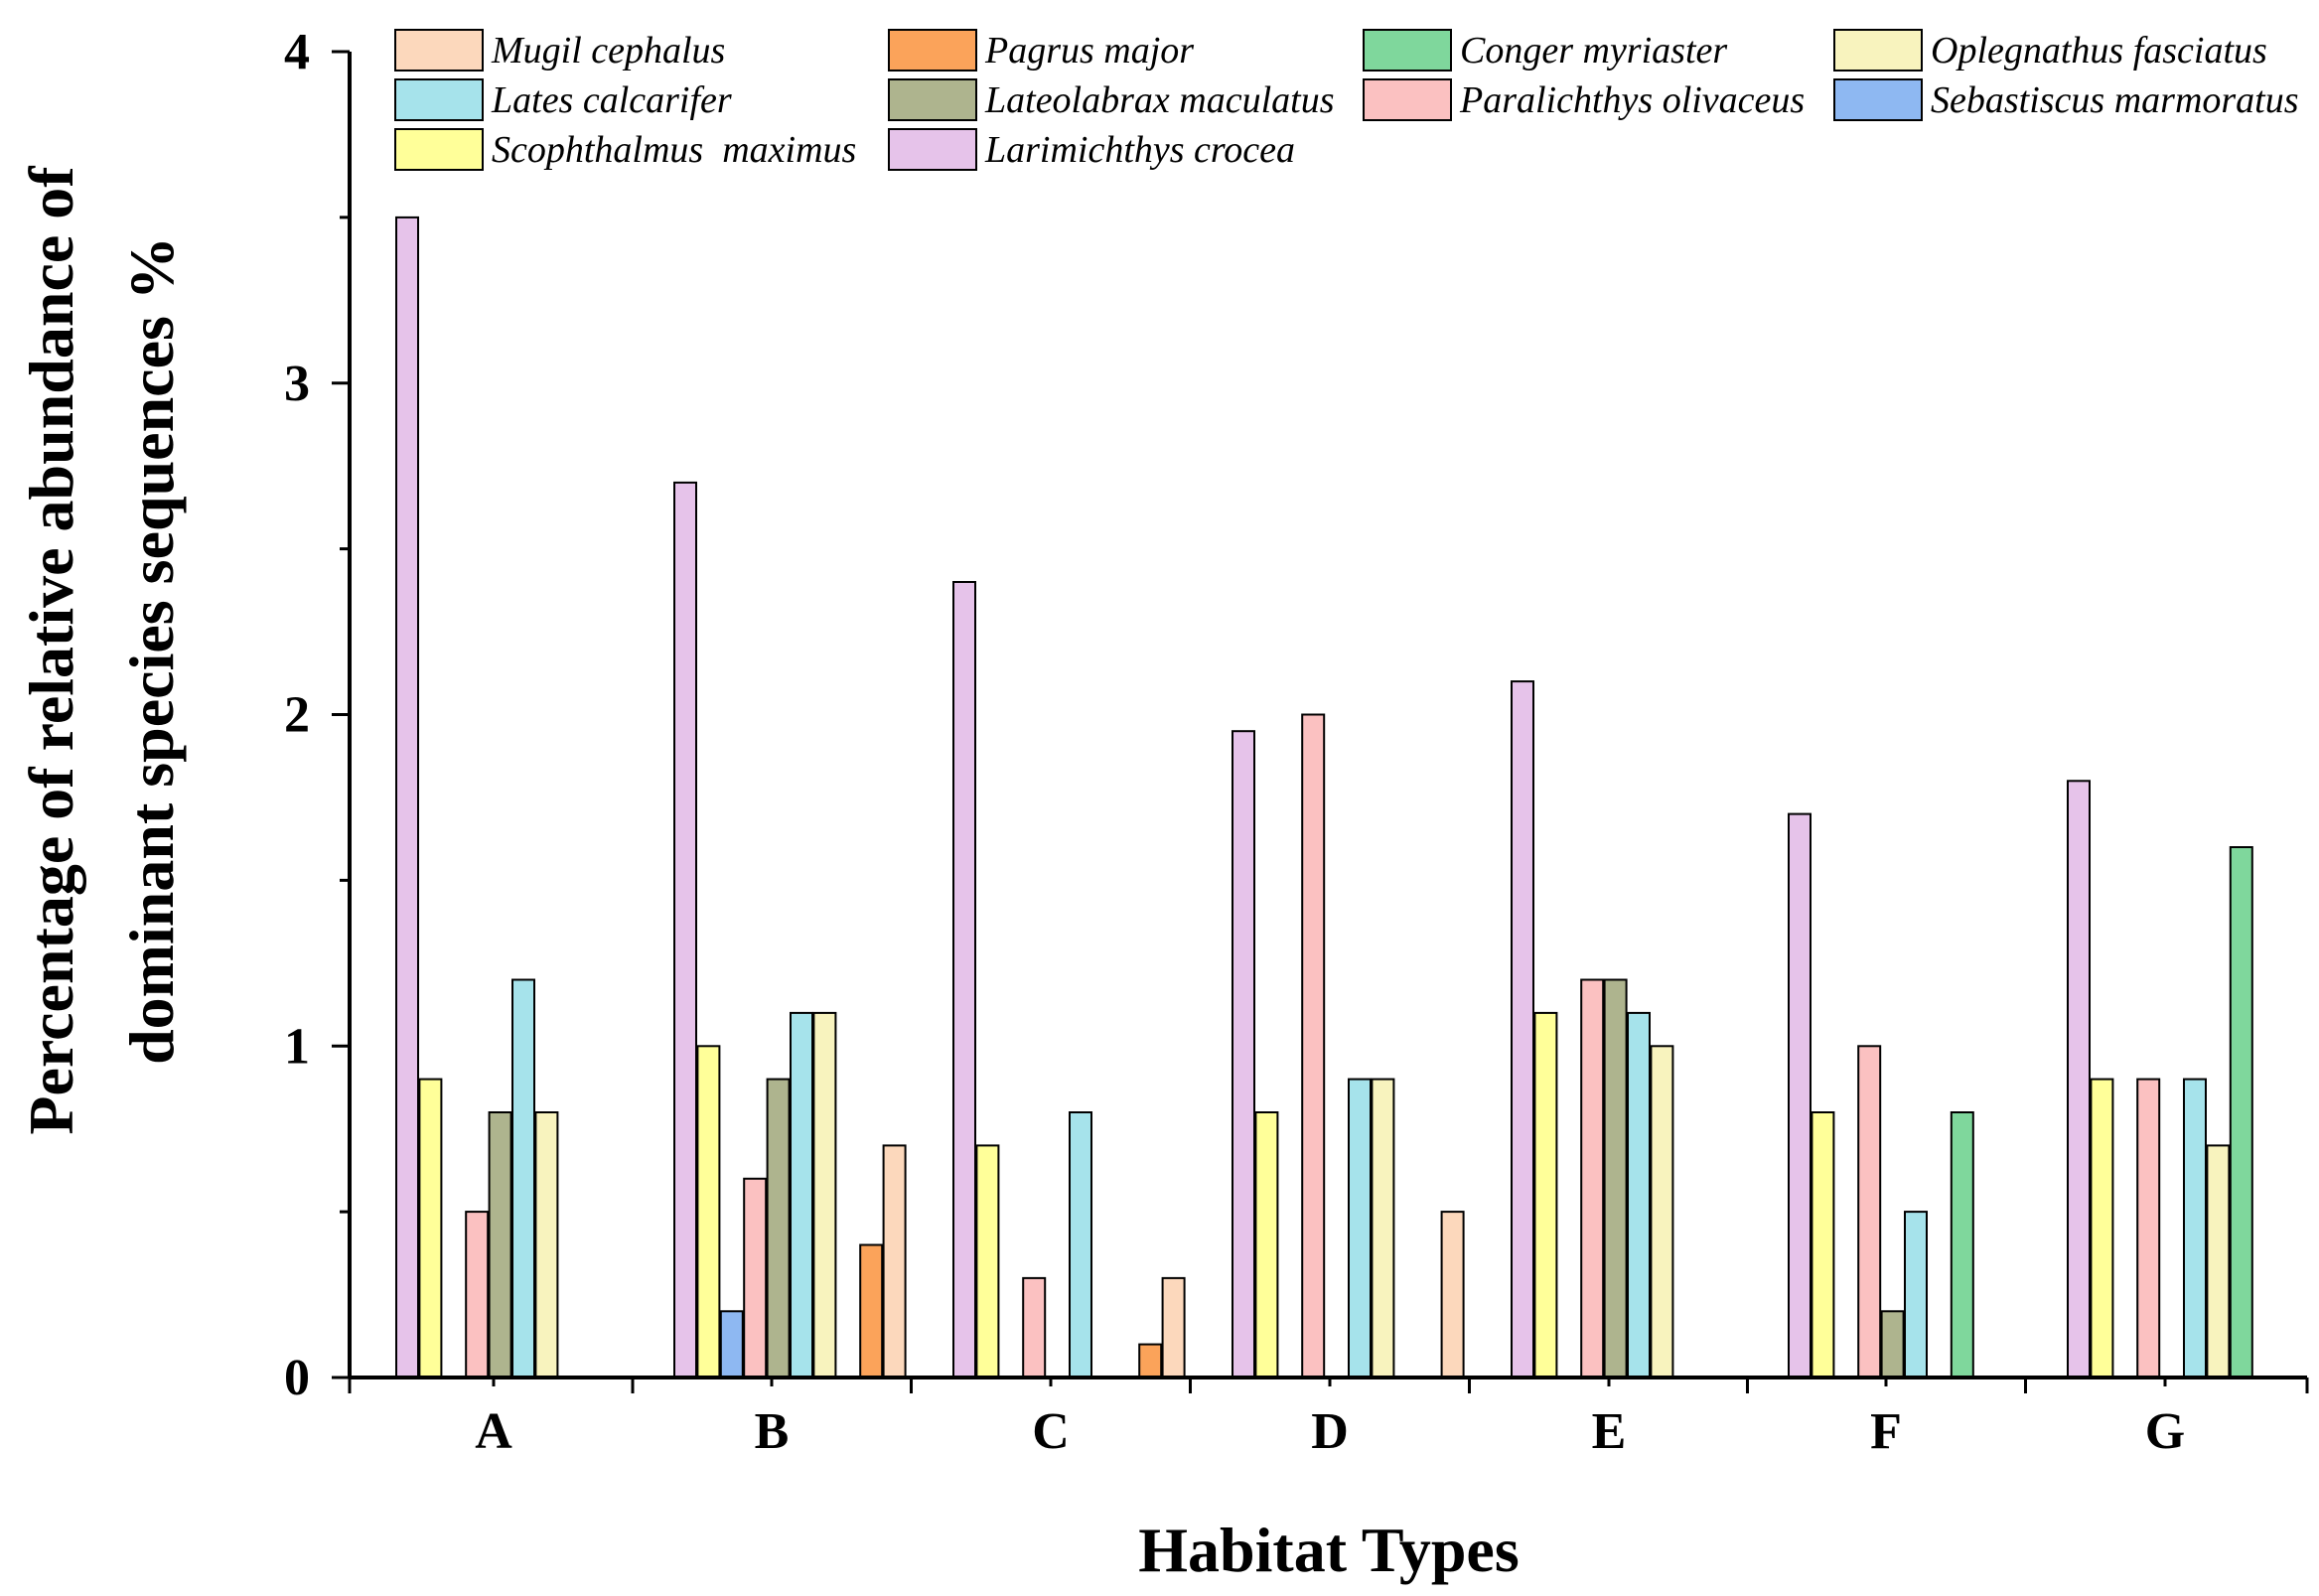 The image size is (2319, 1596). I want to click on bar-E-lates-calcarifer, so click(1639, 1195).